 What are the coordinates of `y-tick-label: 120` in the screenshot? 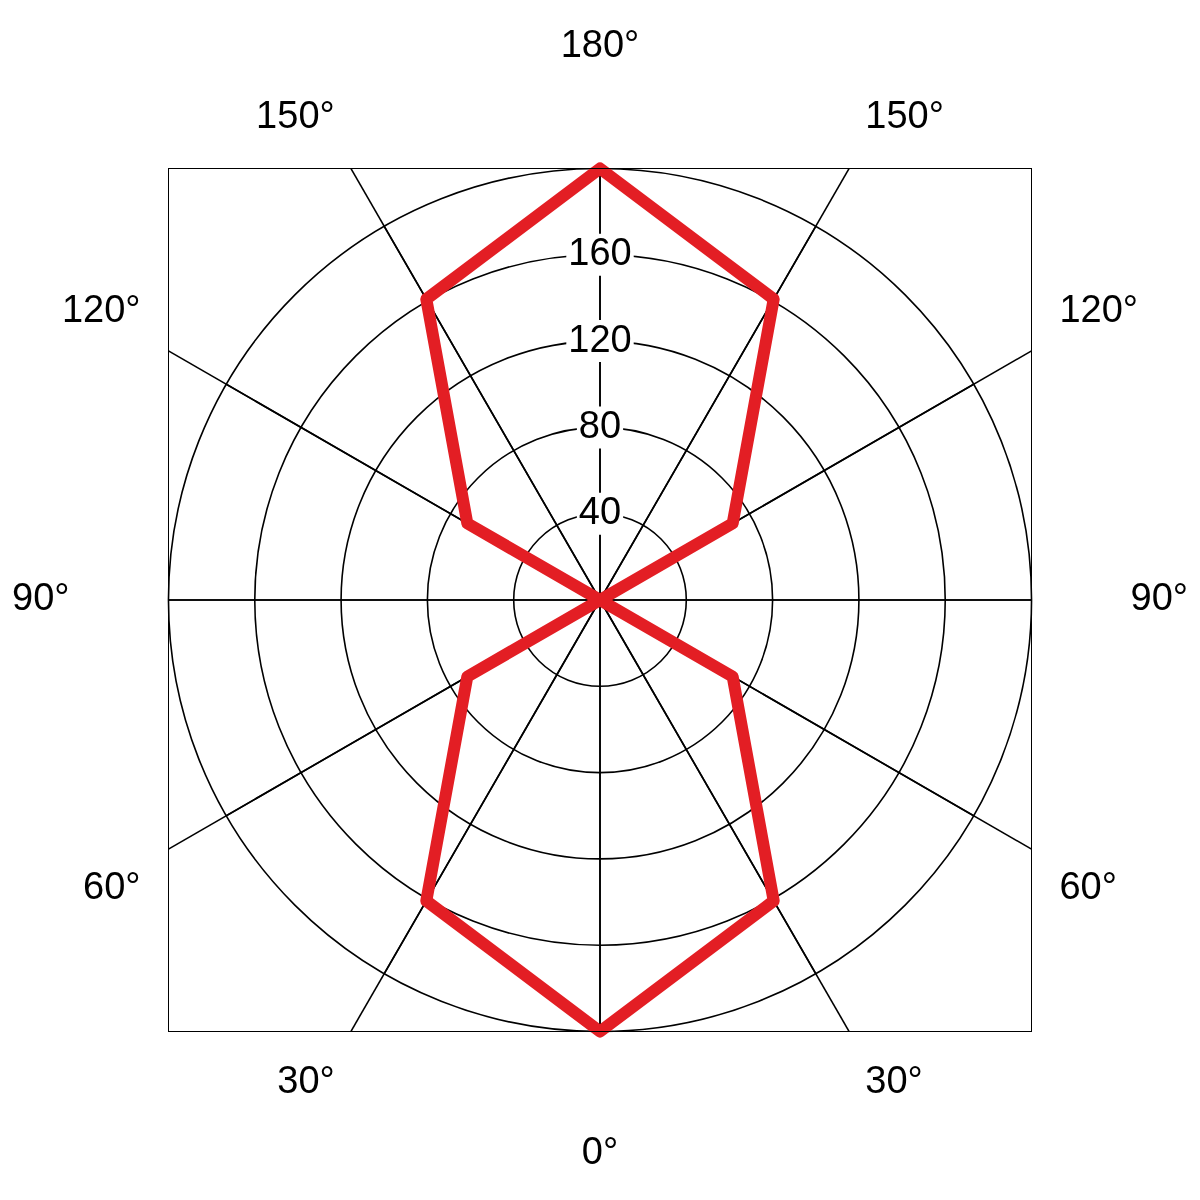 It's located at (600, 338).